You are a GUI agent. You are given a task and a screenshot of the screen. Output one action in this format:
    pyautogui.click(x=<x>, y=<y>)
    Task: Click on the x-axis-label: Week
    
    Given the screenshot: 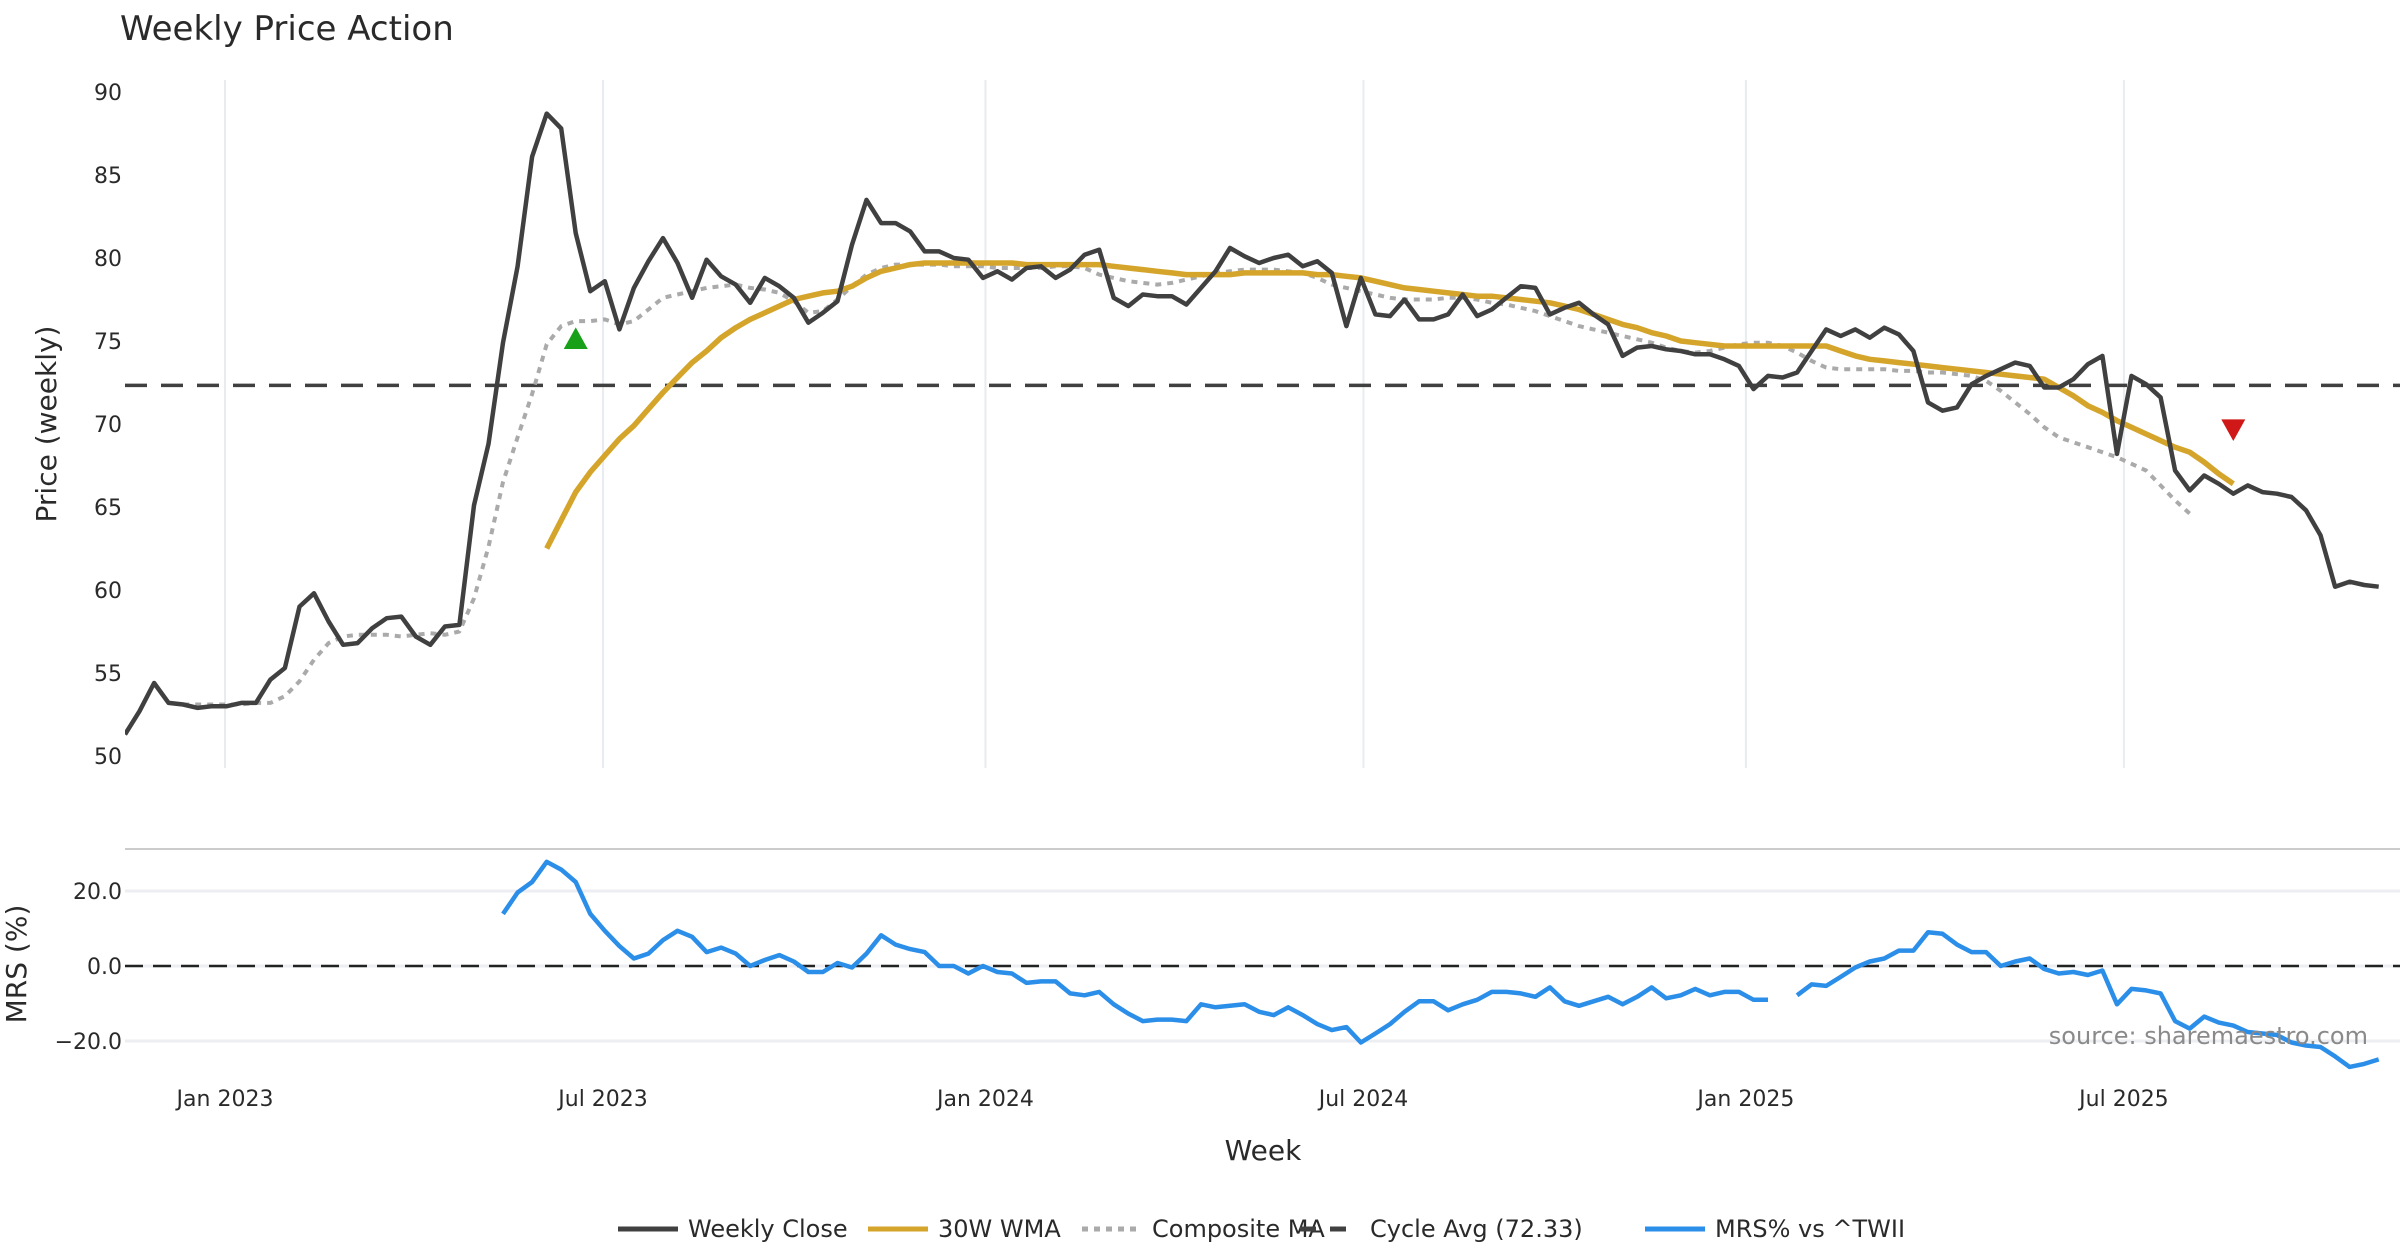 What is the action you would take?
    pyautogui.click(x=1263, y=1150)
    